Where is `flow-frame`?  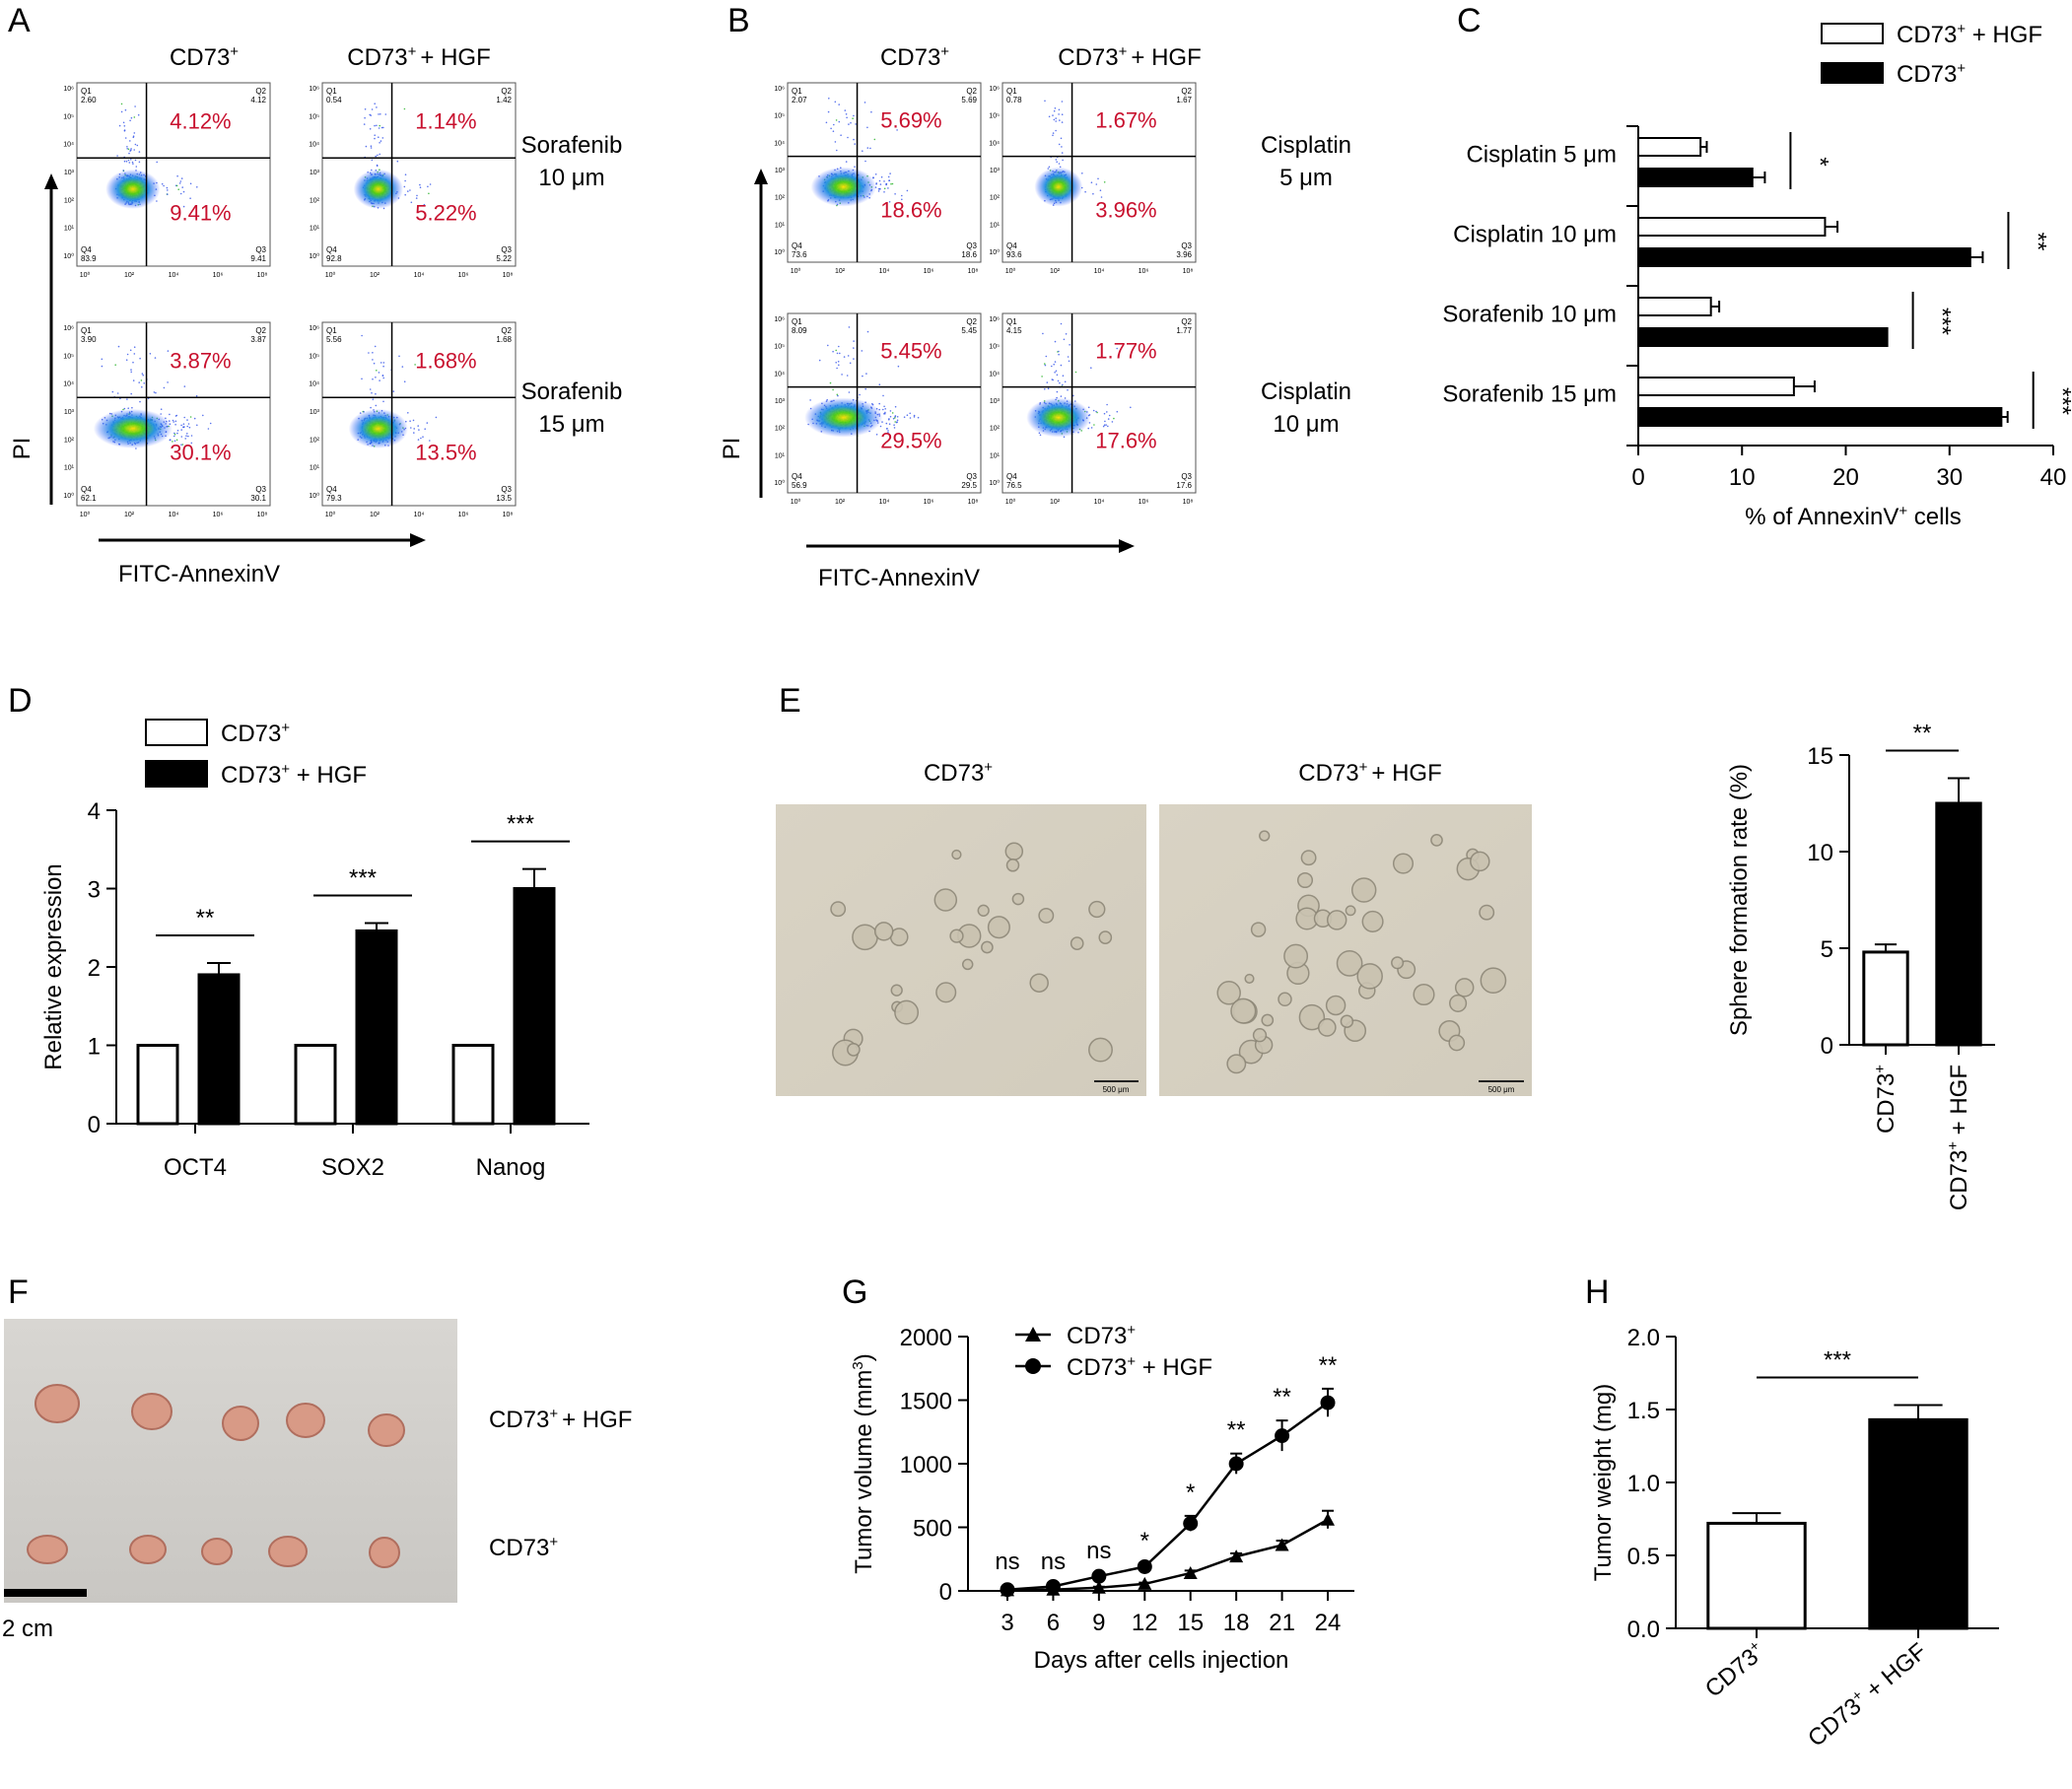 flow-frame is located at coordinates (1099, 403).